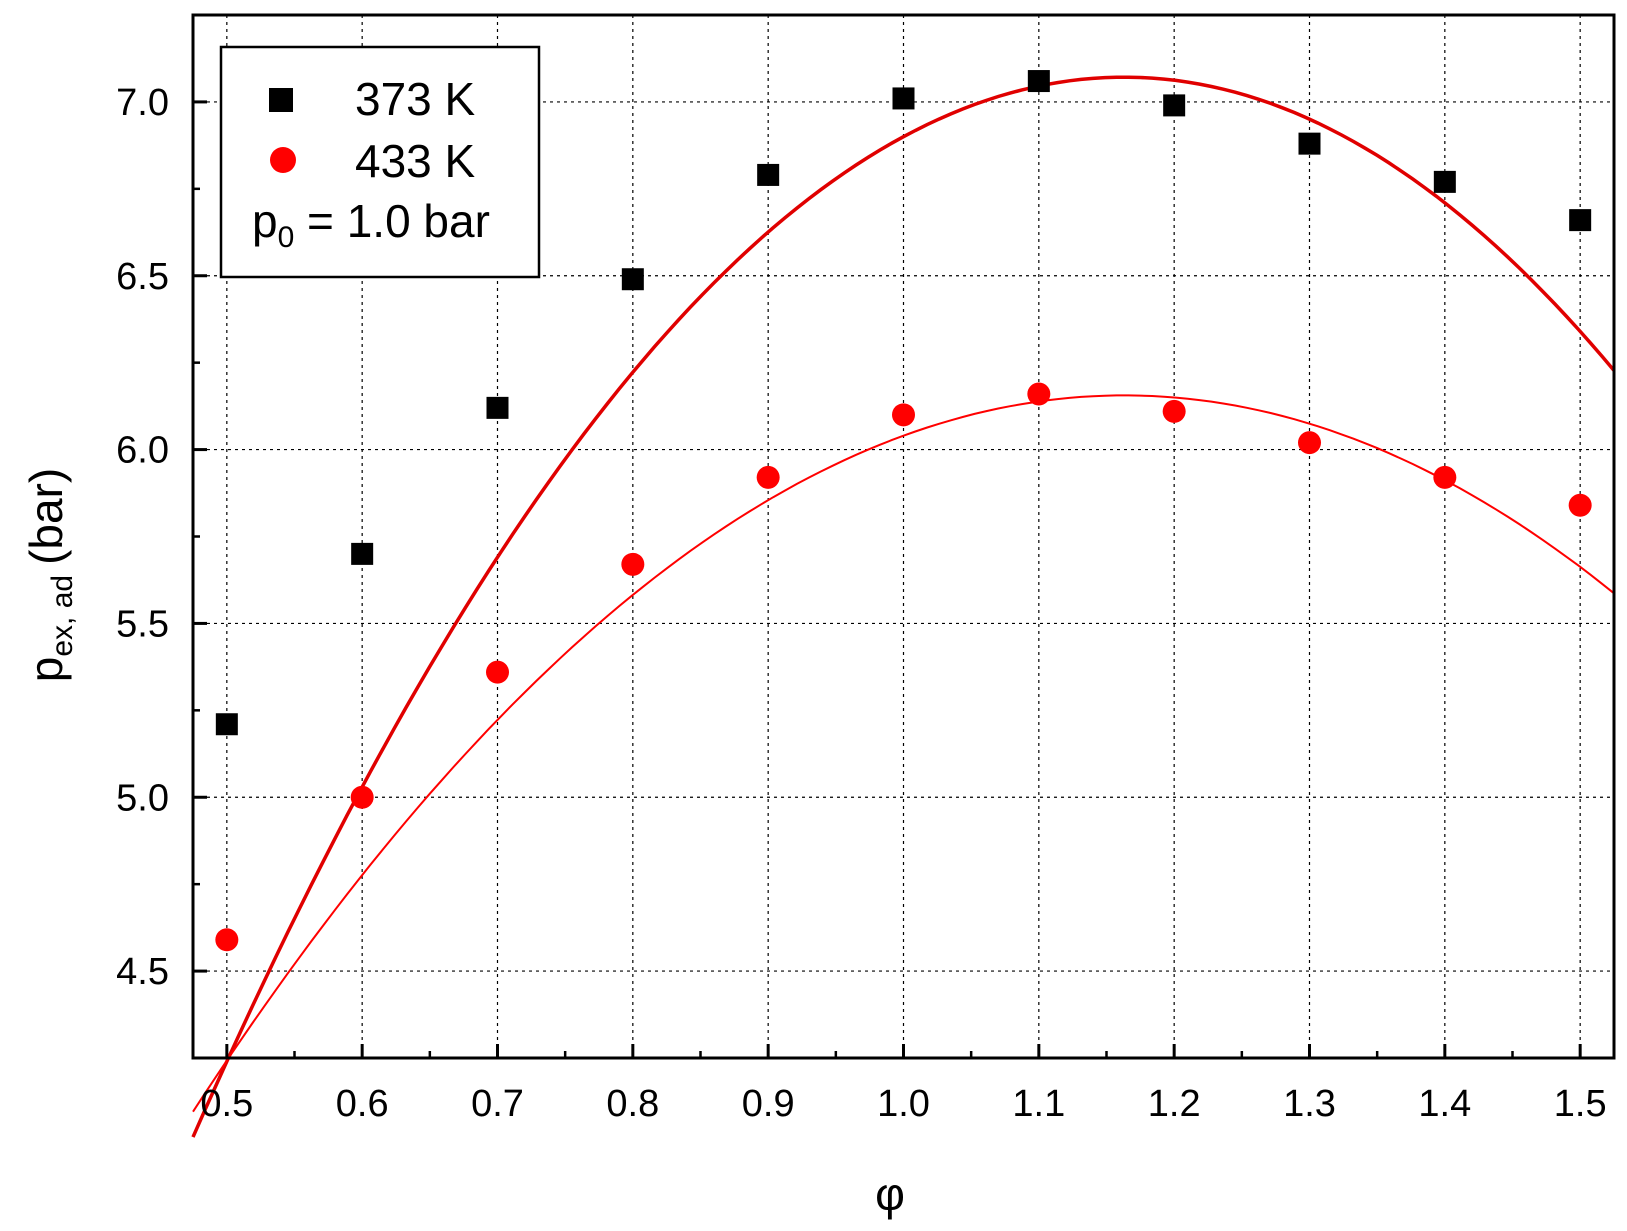  I want to click on legend-pressure-note: p0 = 1.0 bar, so click(371, 224).